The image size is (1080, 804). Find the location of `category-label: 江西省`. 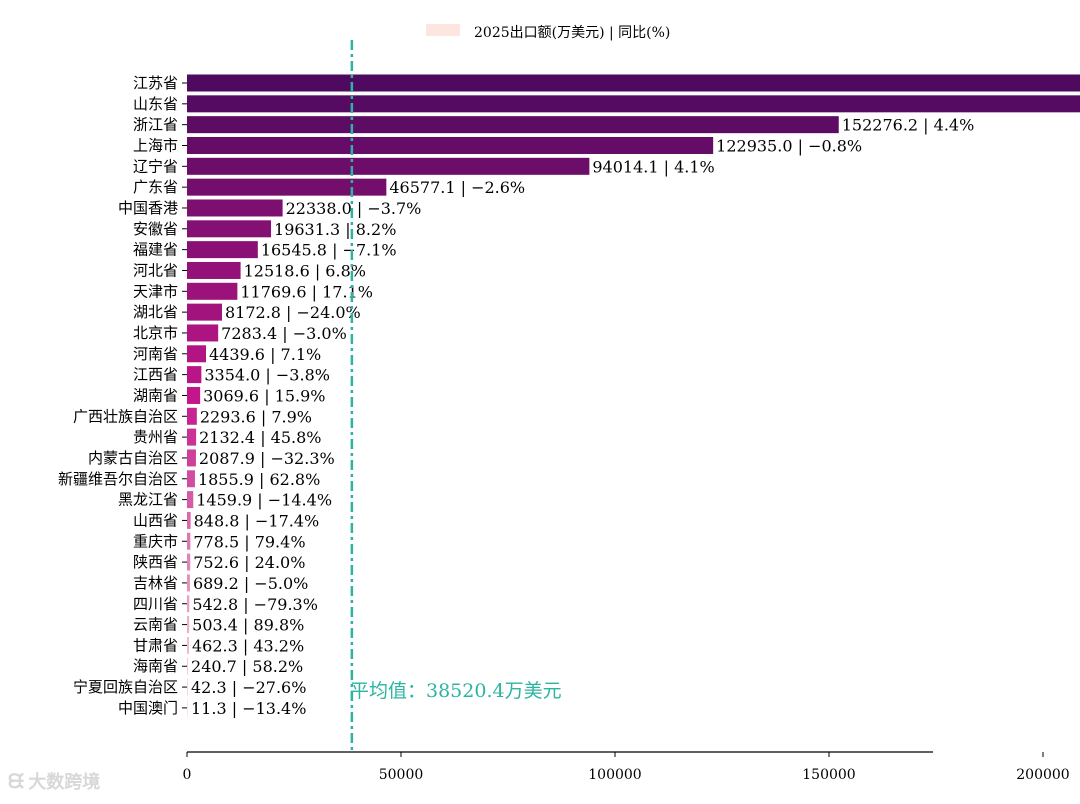

category-label: 江西省 is located at coordinates (155, 375).